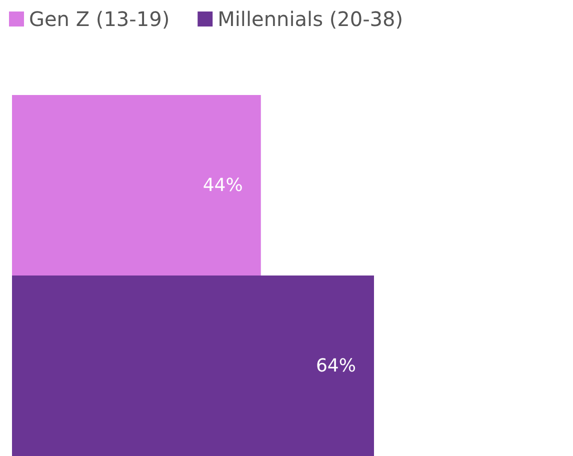 This screenshot has width=573, height=456. What do you see at coordinates (99, 19) in the screenshot?
I see `legend-label: Gen Z (13-19)` at bounding box center [99, 19].